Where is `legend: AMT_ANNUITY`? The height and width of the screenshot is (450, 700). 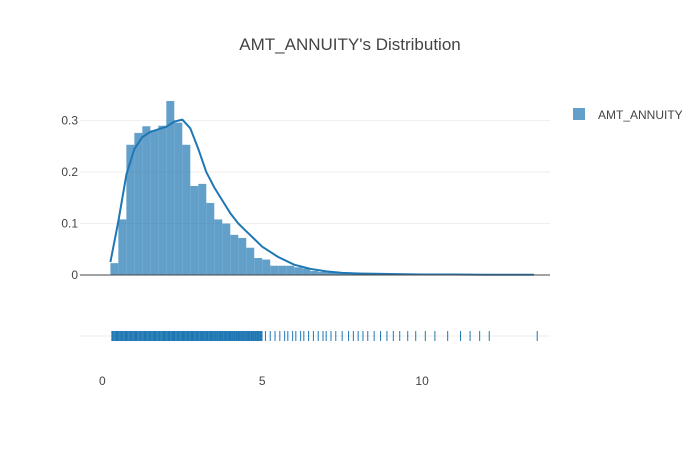
legend: AMT_ANNUITY is located at coordinates (628, 115).